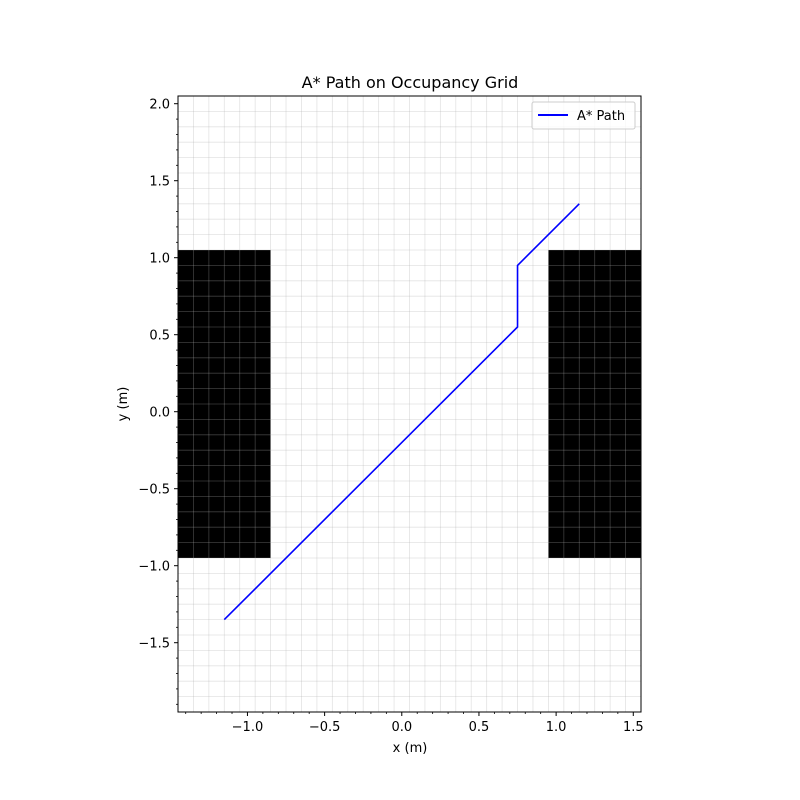 This screenshot has width=800, height=800. I want to click on x-axis: −1.0 −0.5 0.0 0.5 1.0 1.5, so click(414, 723).